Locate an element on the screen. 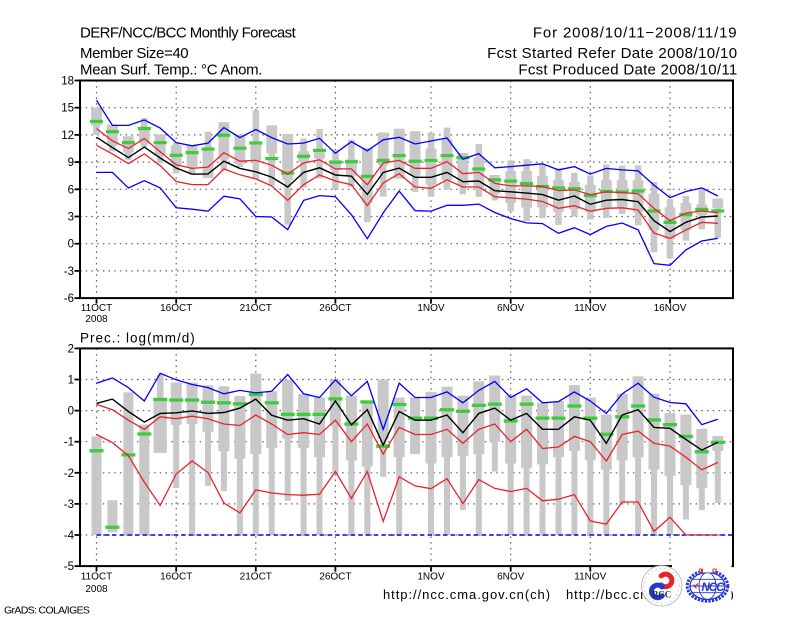  svg-text: GrADS: COLA/IGES is located at coordinates (47, 611).